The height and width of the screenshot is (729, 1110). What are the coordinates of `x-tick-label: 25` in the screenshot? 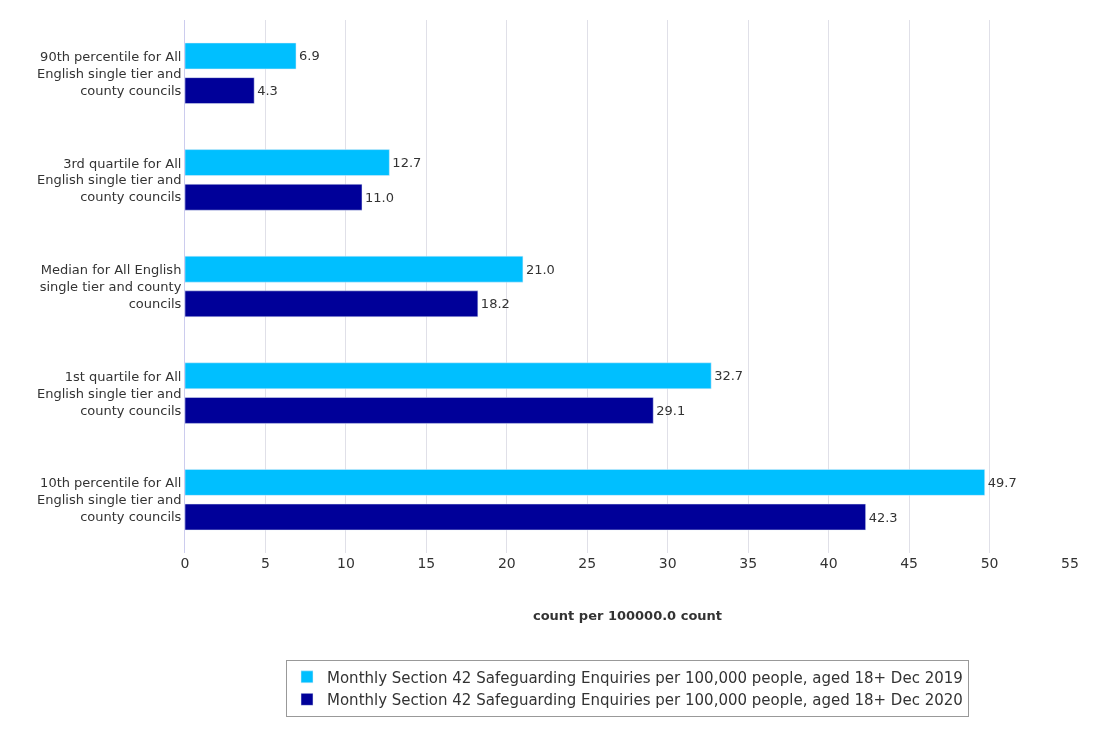 It's located at (587, 563).